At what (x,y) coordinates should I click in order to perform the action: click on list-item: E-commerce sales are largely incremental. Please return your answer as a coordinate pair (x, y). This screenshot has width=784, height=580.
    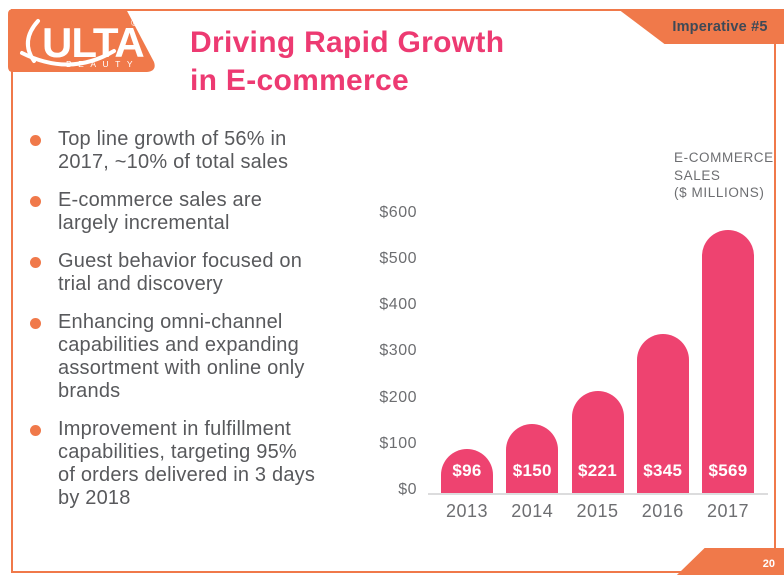
    Looking at the image, I should click on (206, 212).